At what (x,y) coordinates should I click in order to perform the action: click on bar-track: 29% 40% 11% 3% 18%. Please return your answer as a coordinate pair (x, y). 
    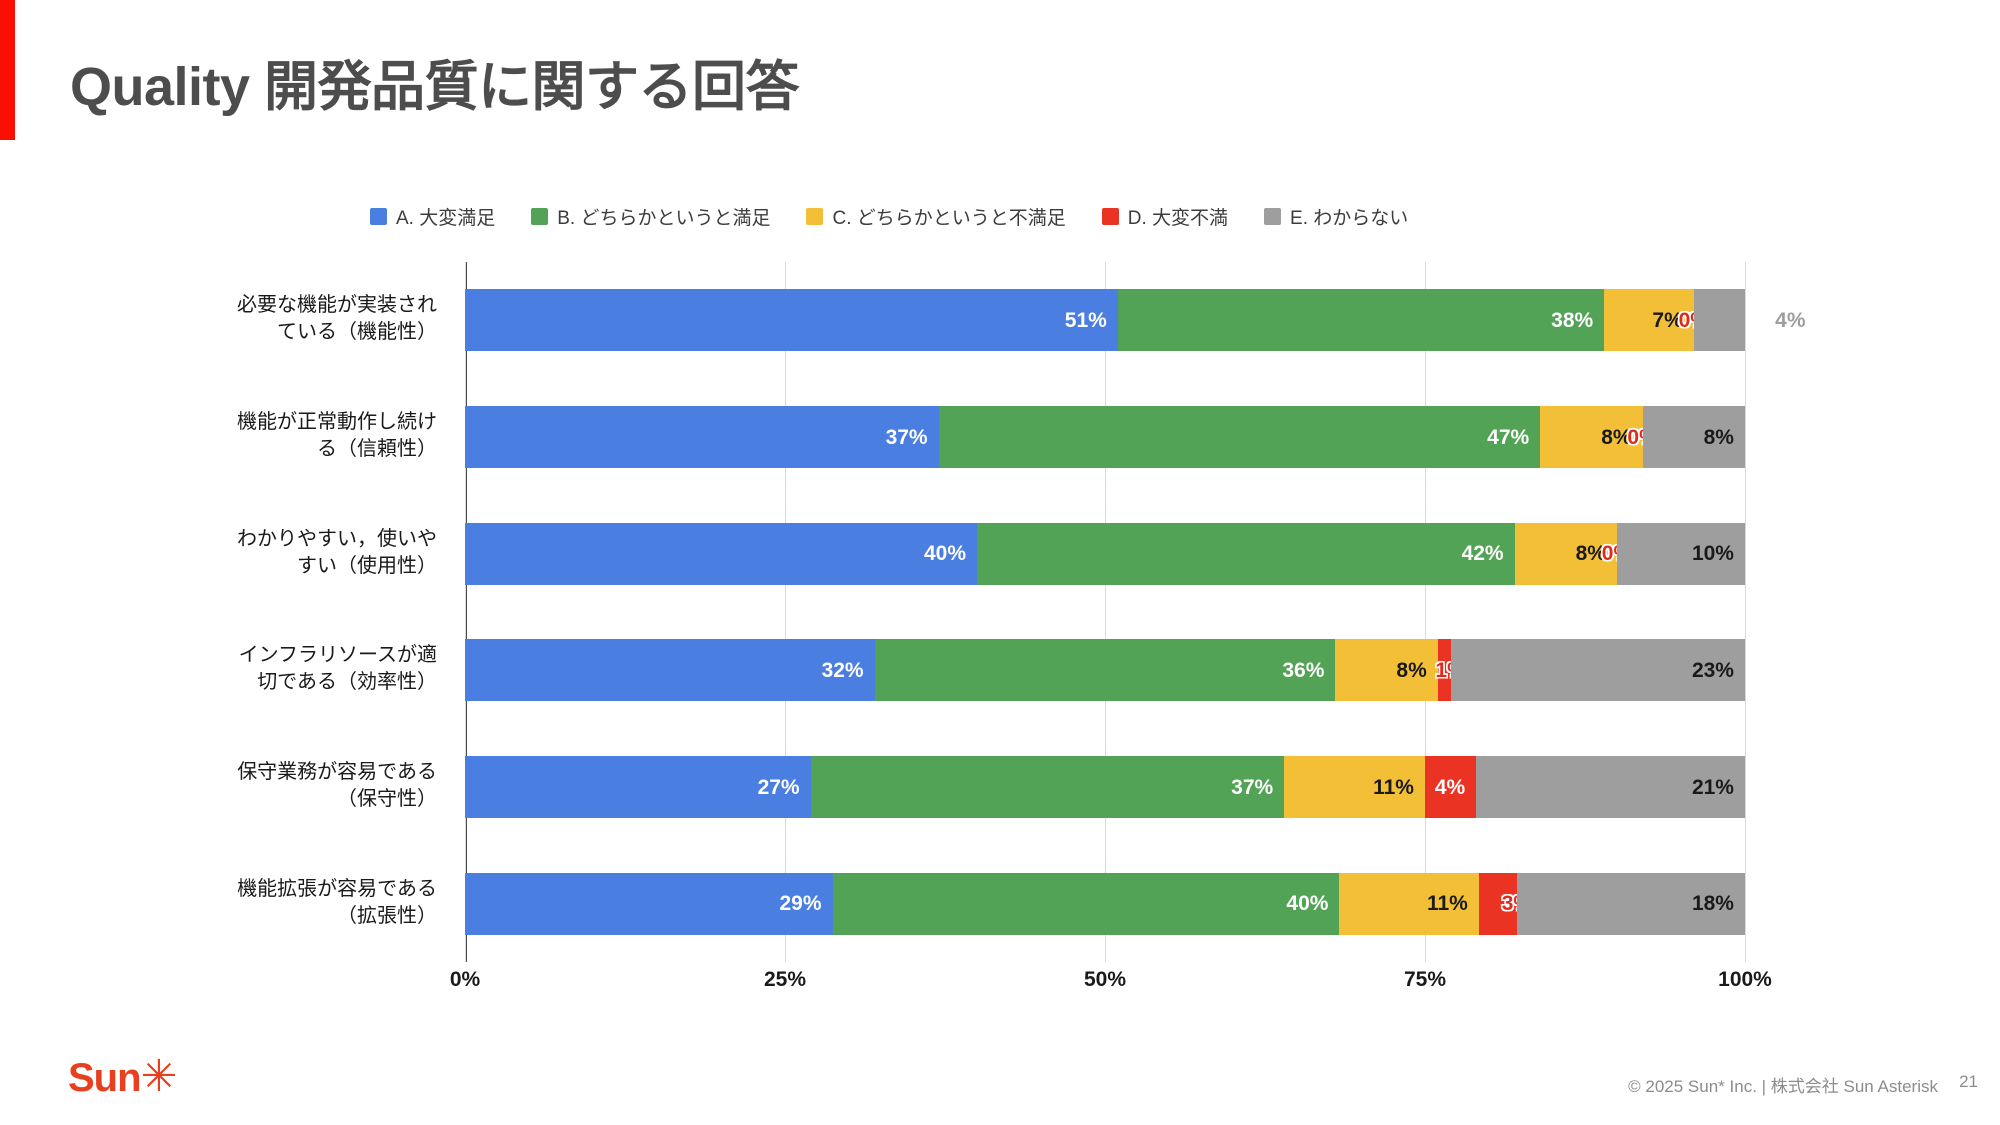
    Looking at the image, I should click on (1105, 903).